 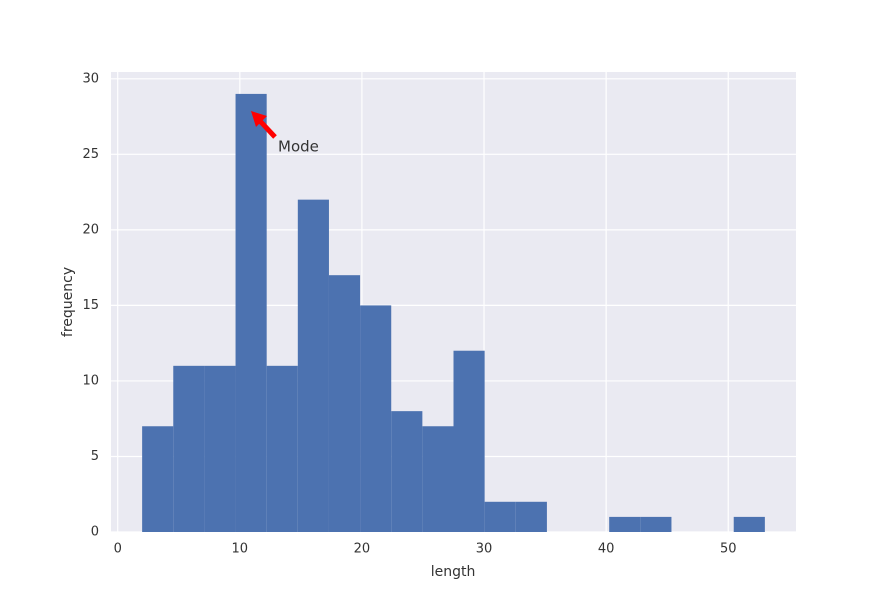 I want to click on x-tick-label: 50, so click(x=728, y=549).